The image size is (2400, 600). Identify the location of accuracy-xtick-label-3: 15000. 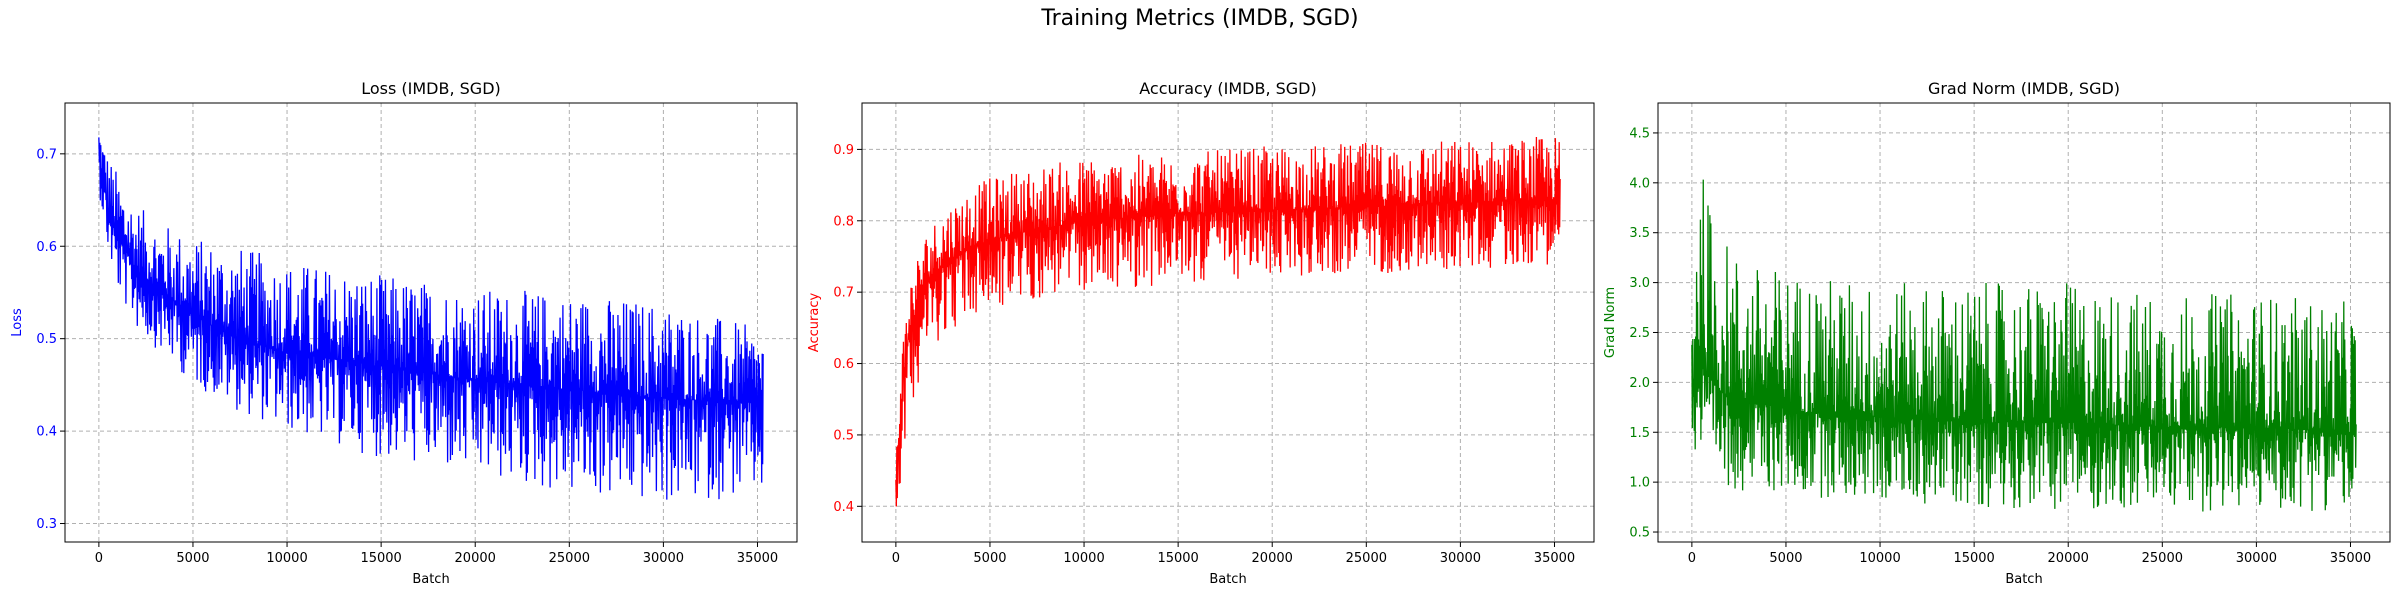
(1177, 558).